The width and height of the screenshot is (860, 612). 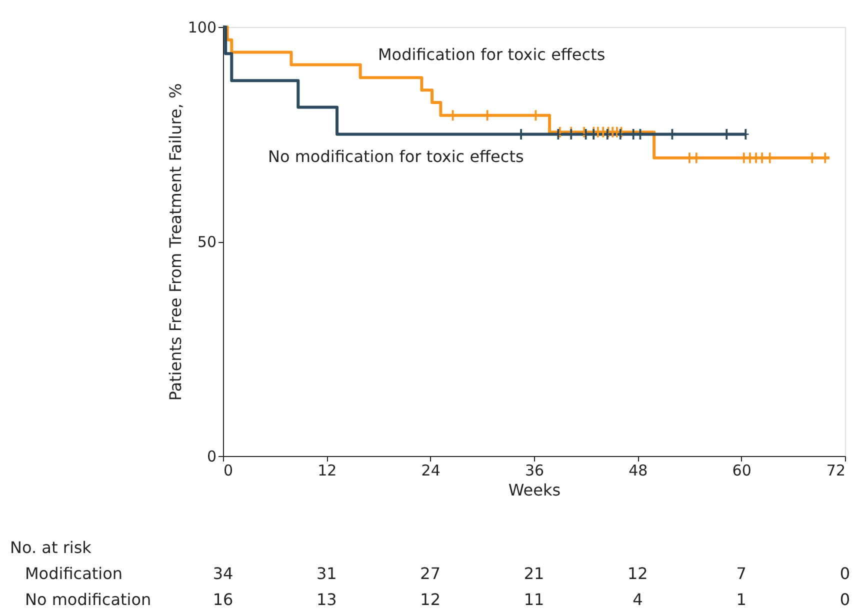 I want to click on text: 21, so click(x=534, y=573).